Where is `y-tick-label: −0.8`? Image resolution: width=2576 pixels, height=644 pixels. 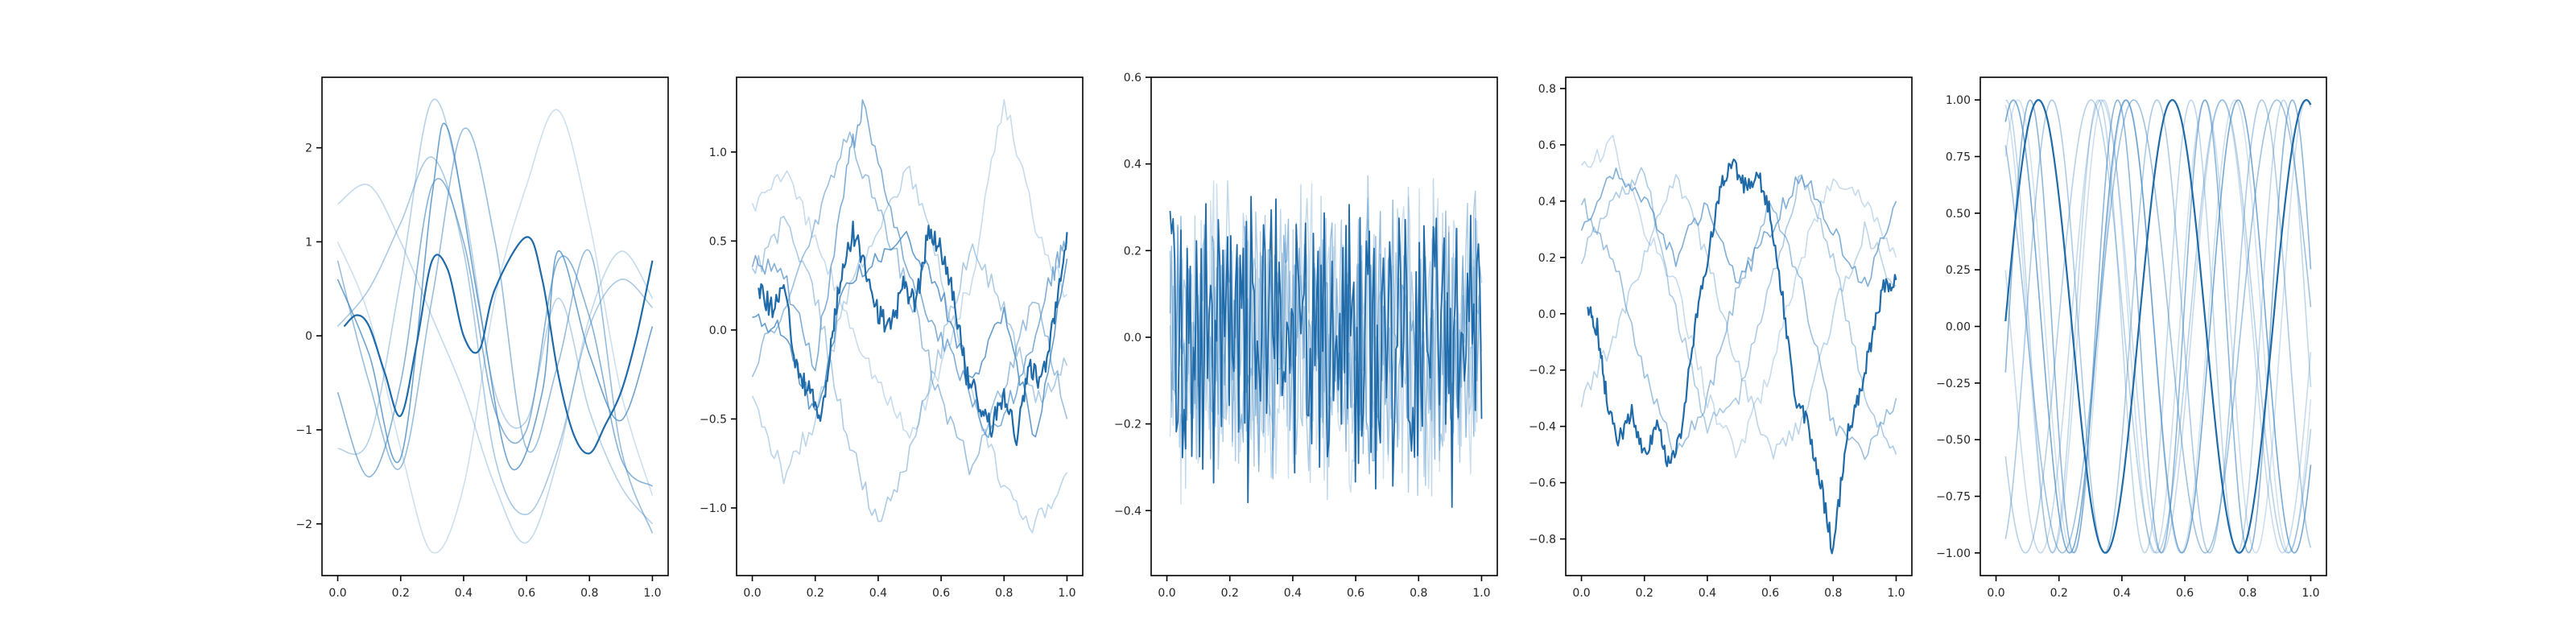 y-tick-label: −0.8 is located at coordinates (1542, 540).